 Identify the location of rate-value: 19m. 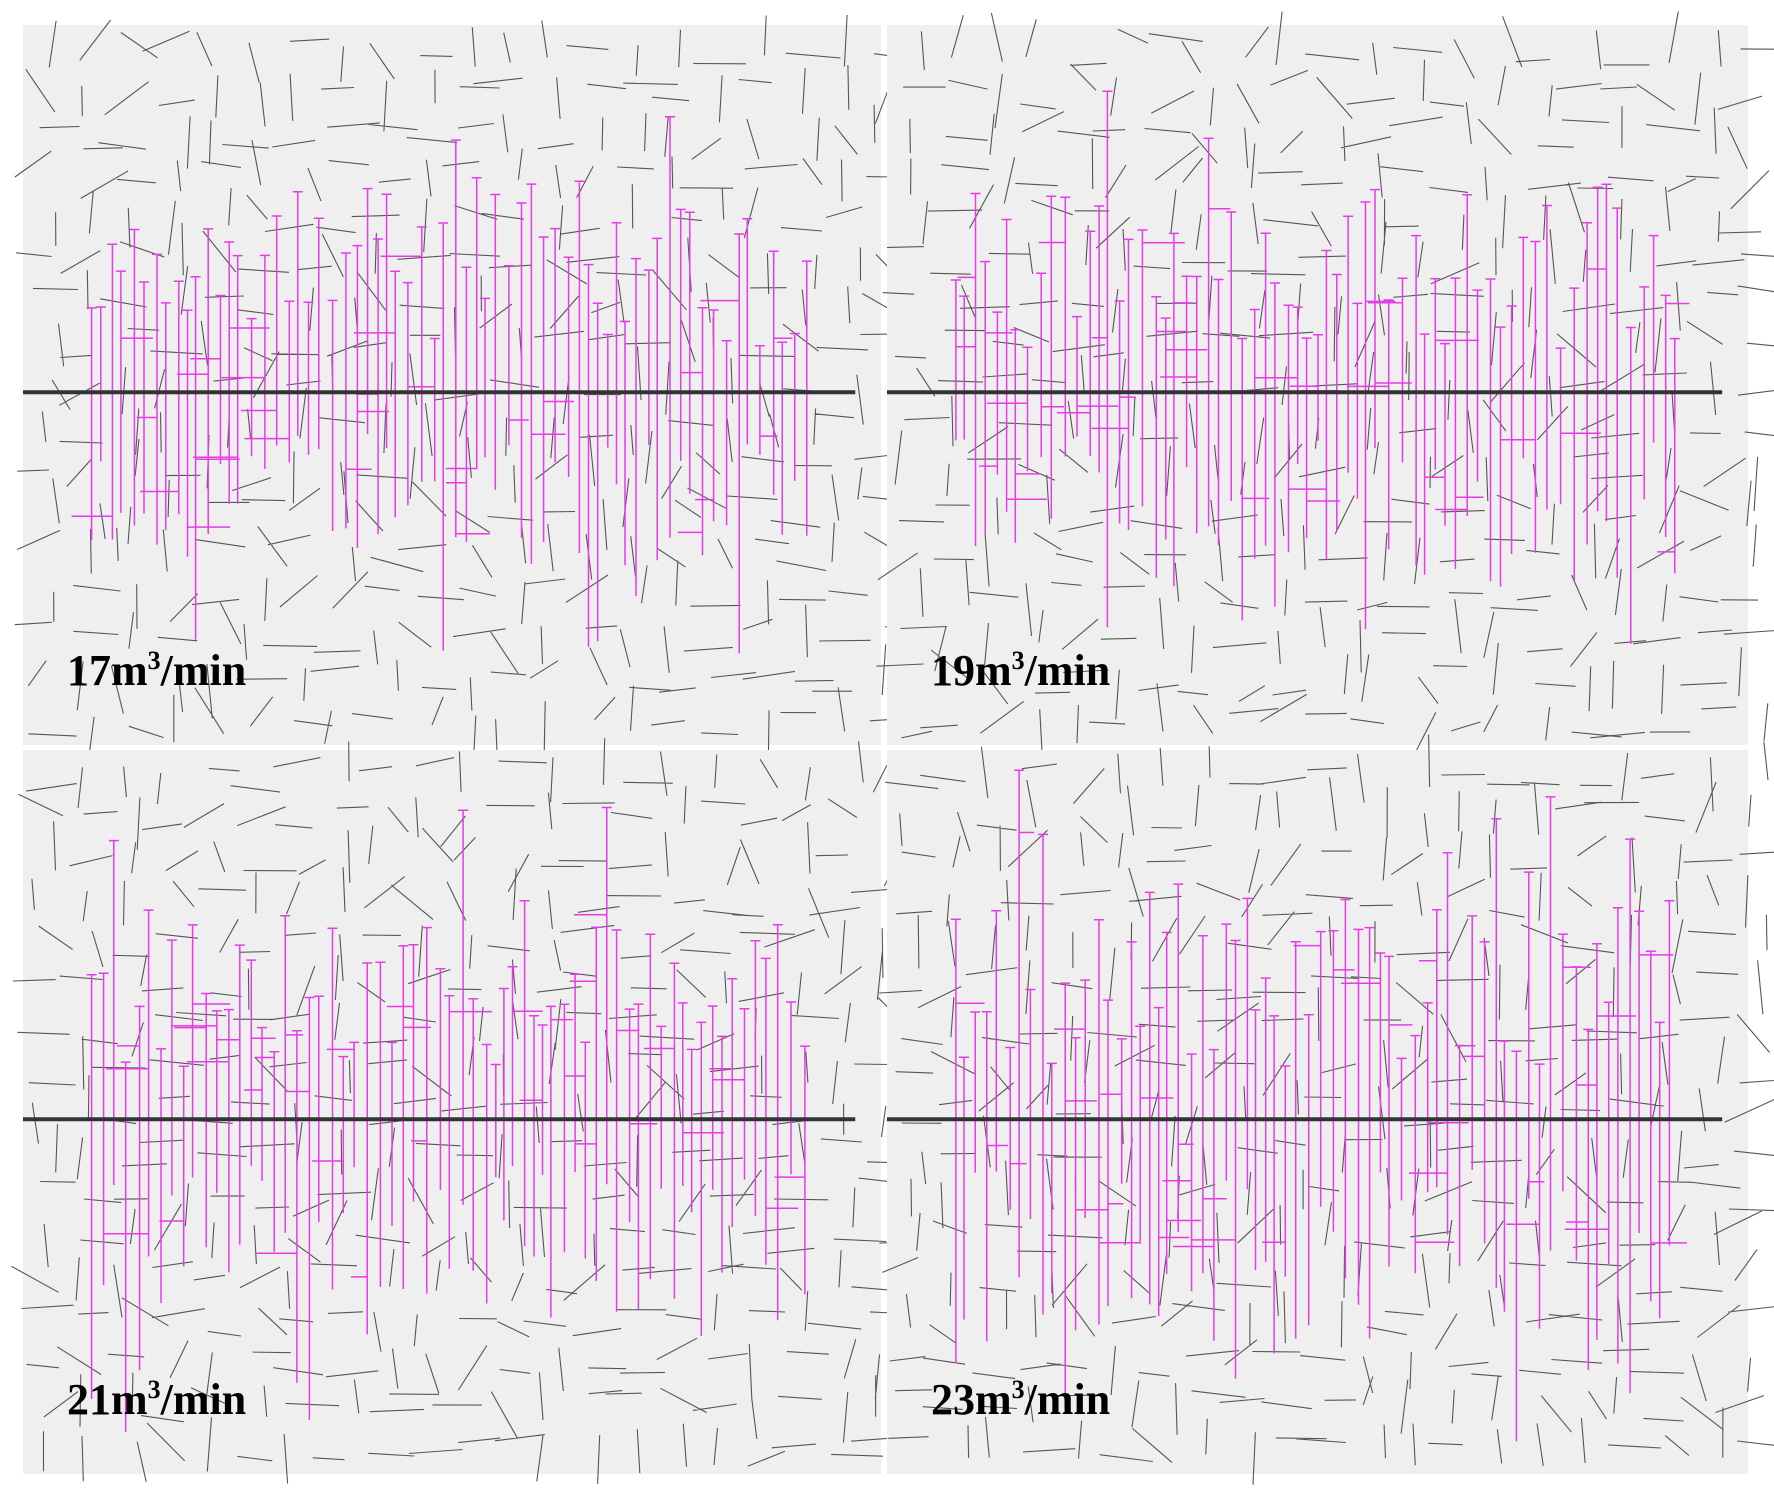
(971, 670).